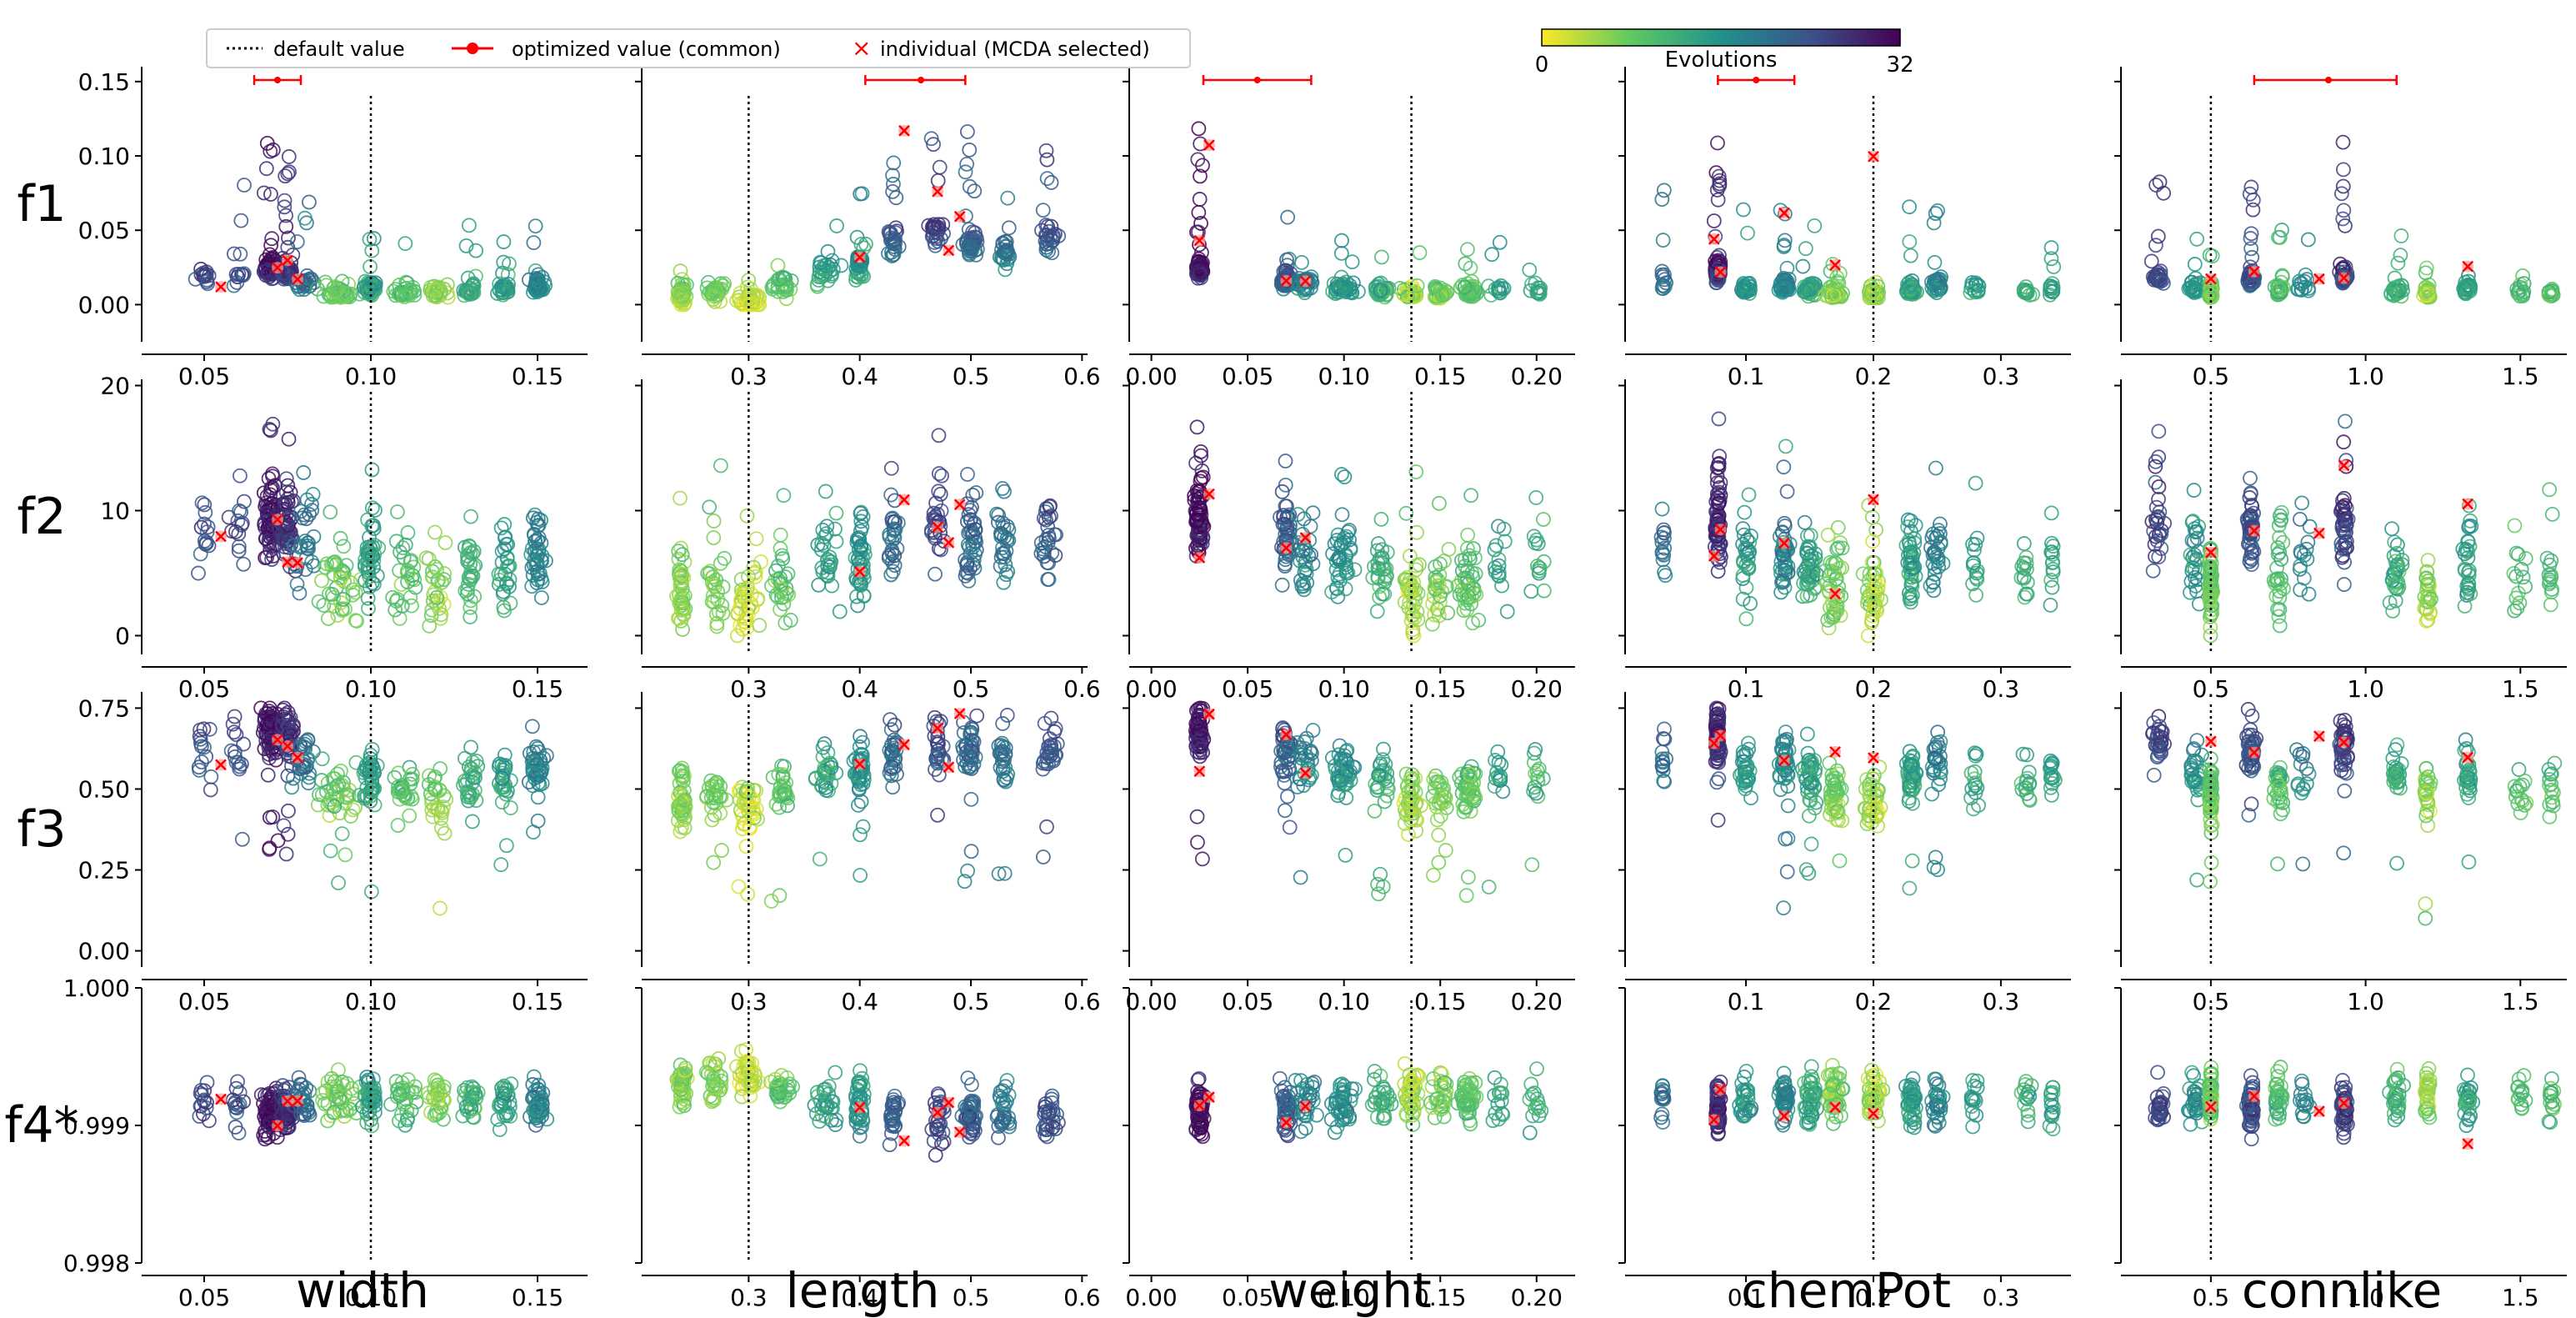 The image size is (2576, 1318). I want to click on x-tick-label: 0.6, so click(1082, 1001).